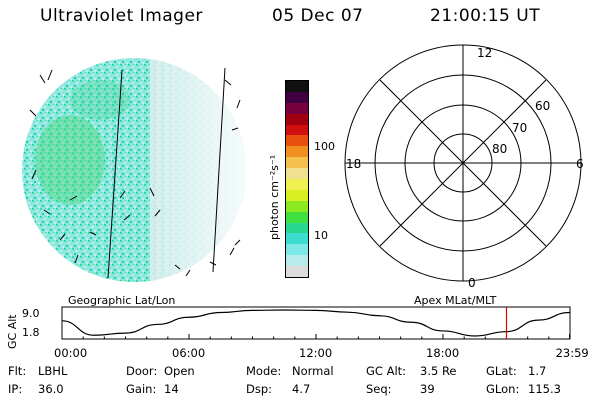  What do you see at coordinates (171, 389) in the screenshot?
I see `info-value: 14` at bounding box center [171, 389].